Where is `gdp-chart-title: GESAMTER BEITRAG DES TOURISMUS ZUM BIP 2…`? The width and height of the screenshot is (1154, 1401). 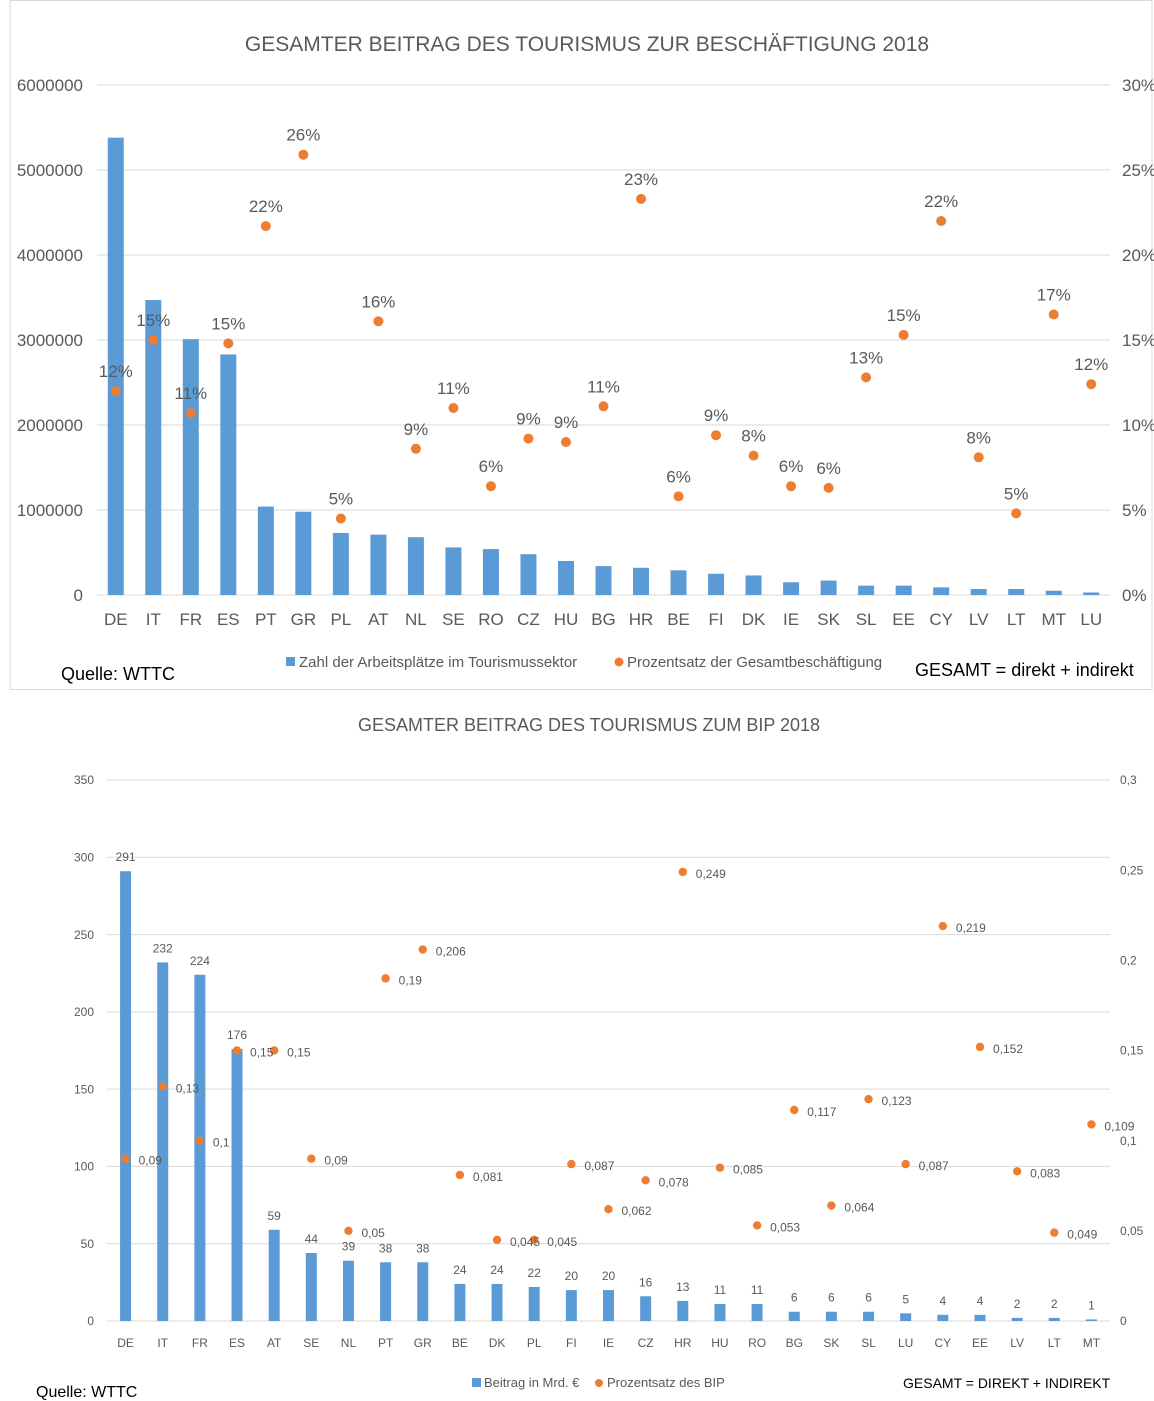 gdp-chart-title: GESAMTER BEITRAG DES TOURISMUS ZUM BIP 2… is located at coordinates (589, 725).